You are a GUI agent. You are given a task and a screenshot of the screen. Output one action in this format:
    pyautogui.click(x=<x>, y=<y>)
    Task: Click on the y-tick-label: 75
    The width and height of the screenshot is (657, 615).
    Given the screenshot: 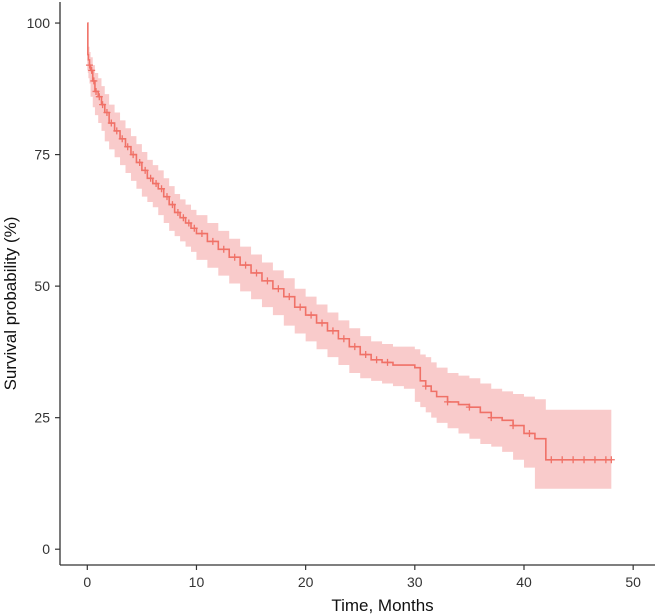 What is the action you would take?
    pyautogui.click(x=42, y=155)
    